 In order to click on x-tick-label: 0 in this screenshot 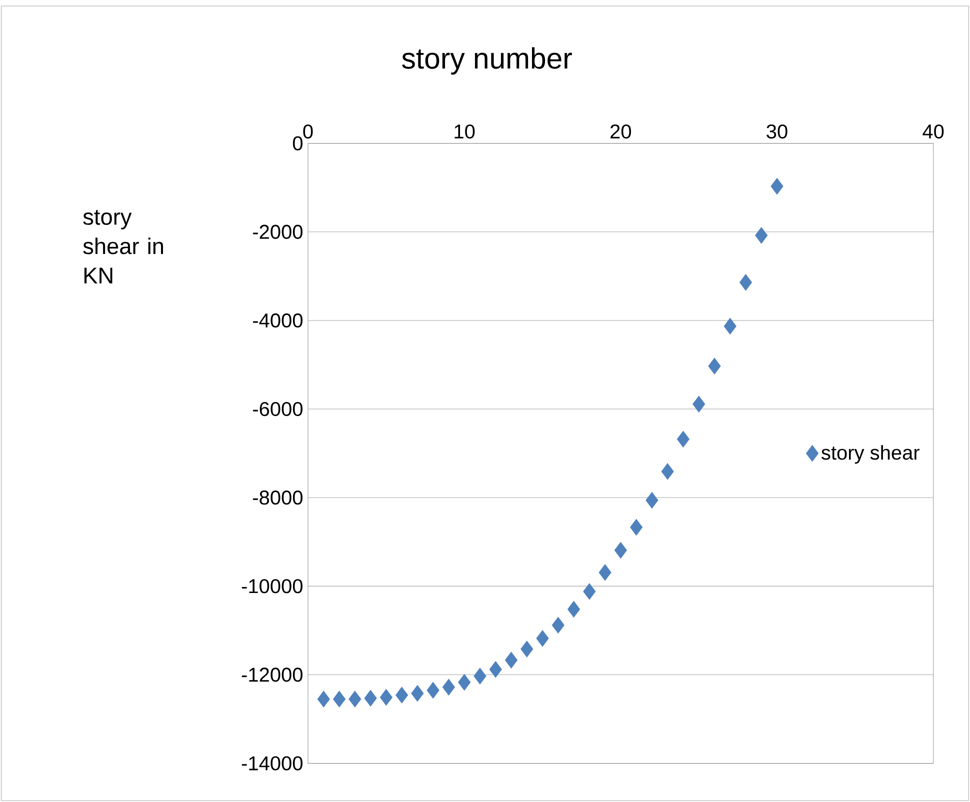, I will do `click(308, 131)`.